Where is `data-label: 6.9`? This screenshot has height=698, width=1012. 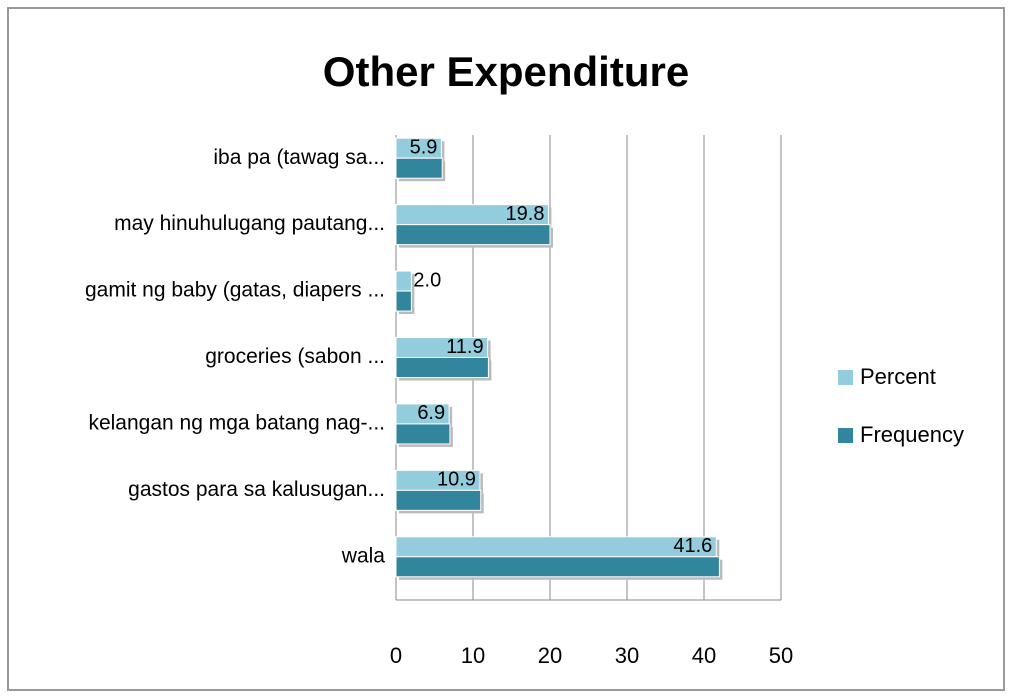
data-label: 6.9 is located at coordinates (431, 413).